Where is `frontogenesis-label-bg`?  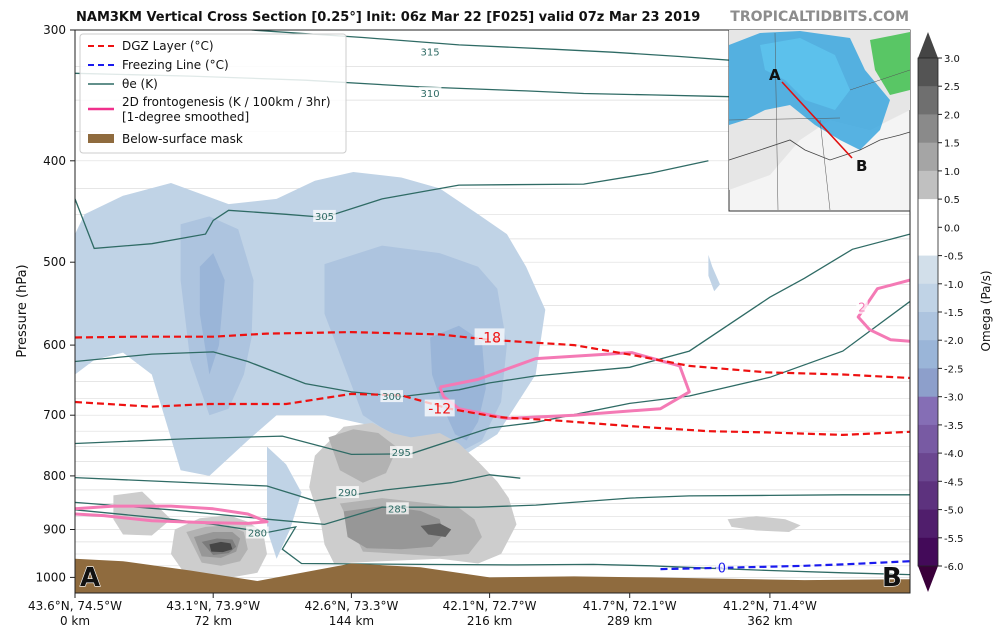 frontogenesis-label-bg is located at coordinates (862, 306).